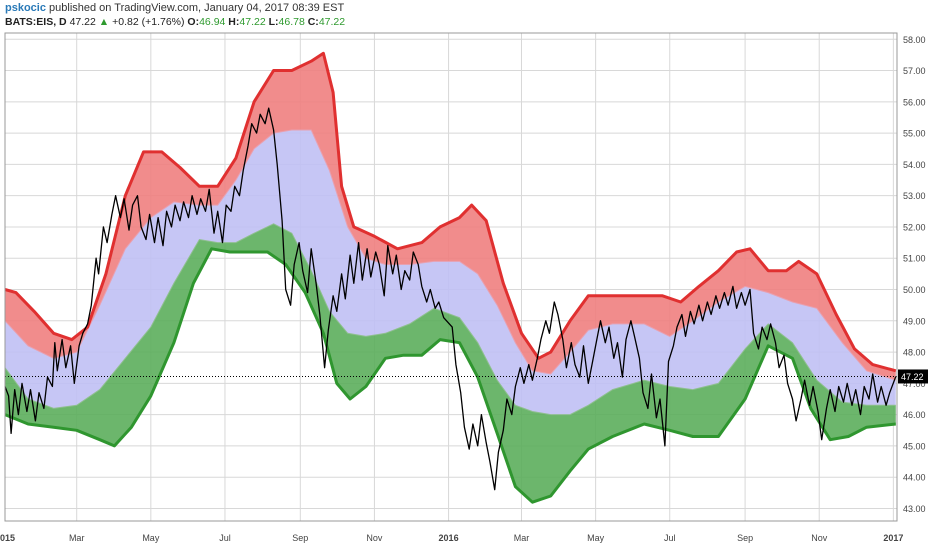 Image resolution: width=932 pixels, height=550 pixels. I want to click on x-tick-label: 2017, so click(893, 538).